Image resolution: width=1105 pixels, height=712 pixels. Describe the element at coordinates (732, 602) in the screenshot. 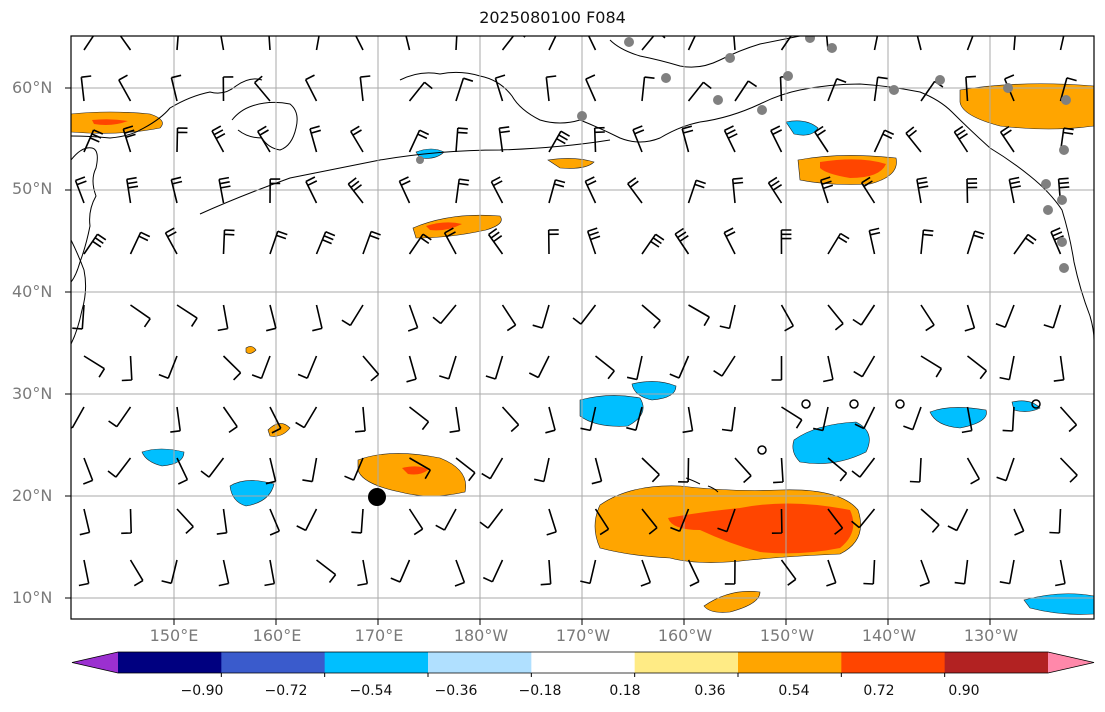

I see `field-south-orange` at that location.